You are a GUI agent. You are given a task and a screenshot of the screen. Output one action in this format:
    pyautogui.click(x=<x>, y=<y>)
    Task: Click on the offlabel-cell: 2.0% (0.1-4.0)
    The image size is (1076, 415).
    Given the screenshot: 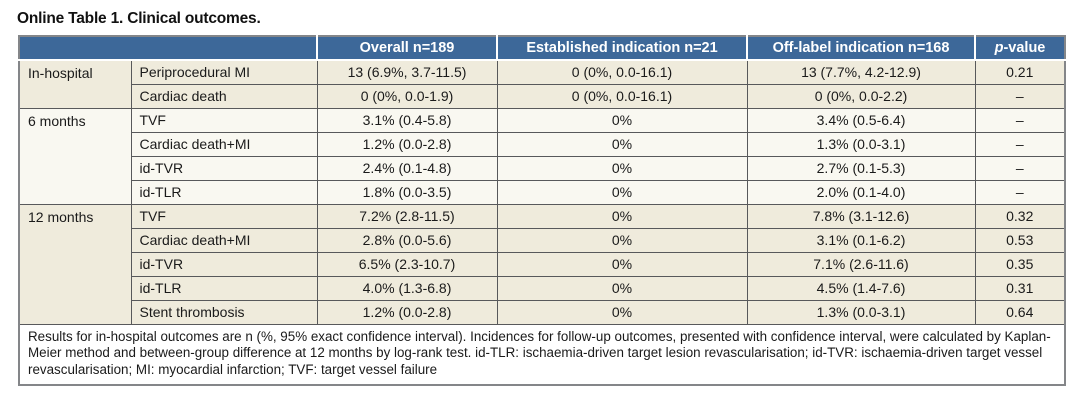 What is the action you would take?
    pyautogui.click(x=861, y=192)
    